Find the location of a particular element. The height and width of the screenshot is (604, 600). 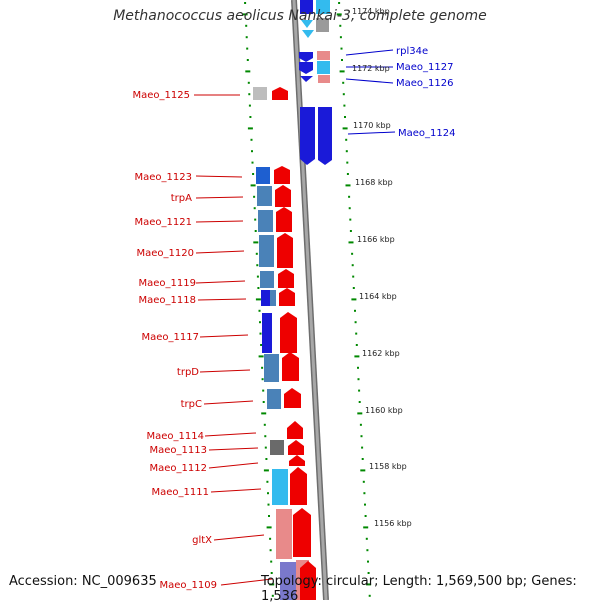

gene-label-maeo-1124: Maeo_1124 is located at coordinates (426, 133).